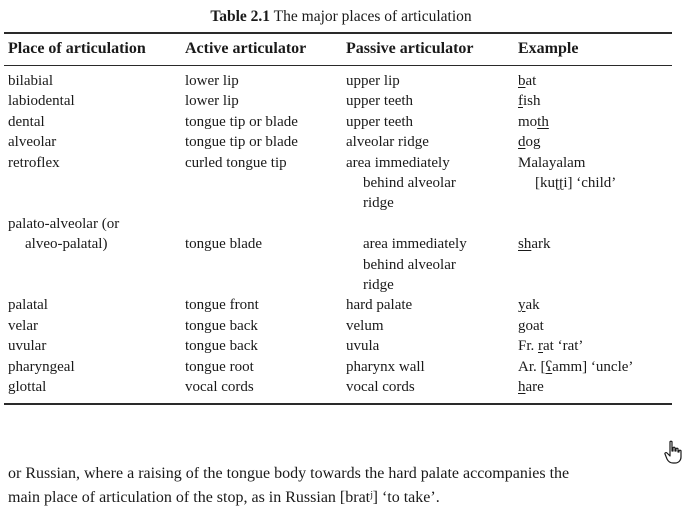 The width and height of the screenshot is (682, 511). I want to click on header-passive: Passive articulator, so click(410, 48).